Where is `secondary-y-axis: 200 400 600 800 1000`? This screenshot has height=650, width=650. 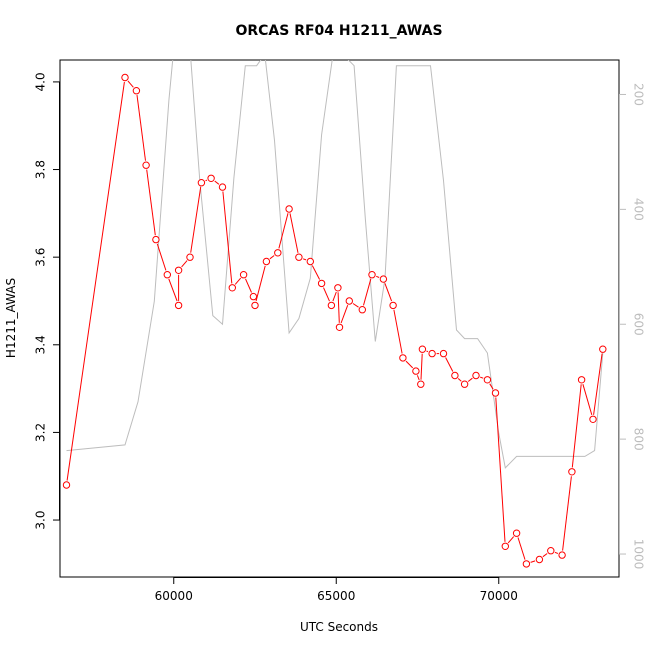 secondary-y-axis: 200 400 600 800 1000 is located at coordinates (632, 326).